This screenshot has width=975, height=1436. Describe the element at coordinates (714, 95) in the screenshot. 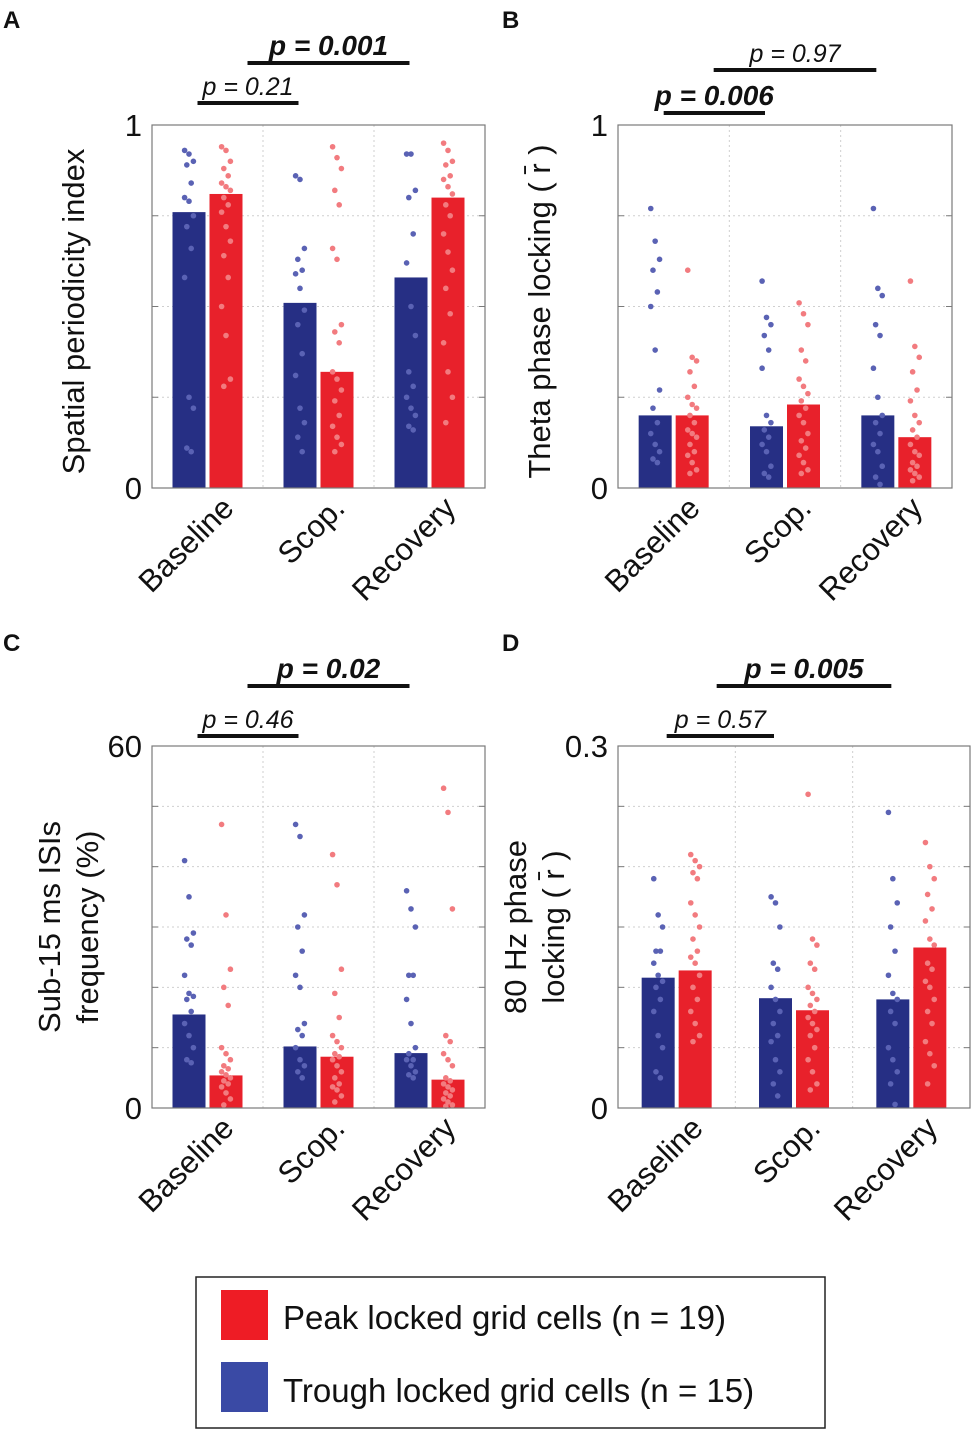

I see `p-value-label: p = 0.006` at that location.